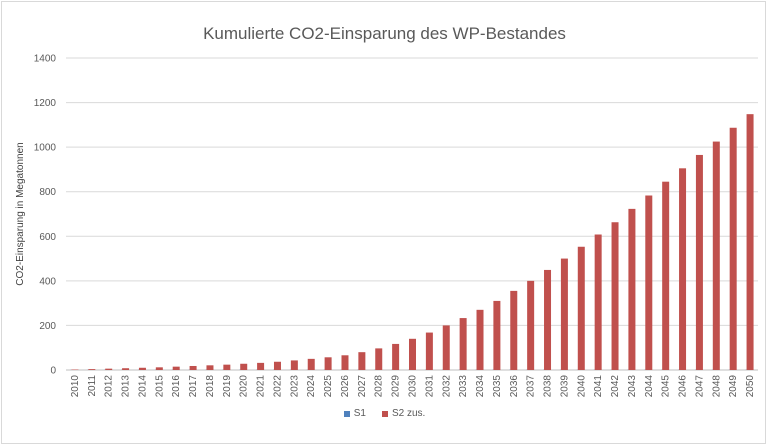 The height and width of the screenshot is (447, 769). Describe the element at coordinates (45, 103) in the screenshot. I see `y-tick-label: 1200` at that location.